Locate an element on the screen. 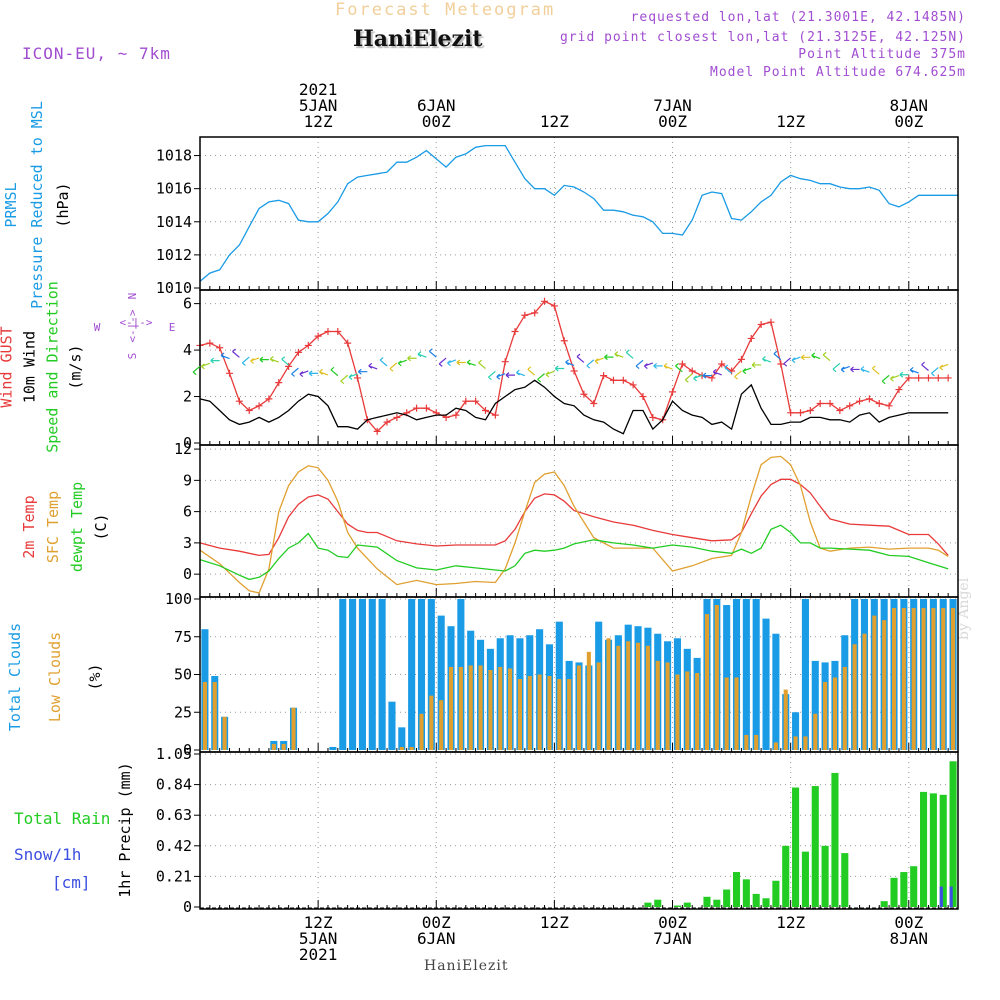 This screenshot has height=1000, width=1000. y-tick-label: 50 is located at coordinates (183, 675).